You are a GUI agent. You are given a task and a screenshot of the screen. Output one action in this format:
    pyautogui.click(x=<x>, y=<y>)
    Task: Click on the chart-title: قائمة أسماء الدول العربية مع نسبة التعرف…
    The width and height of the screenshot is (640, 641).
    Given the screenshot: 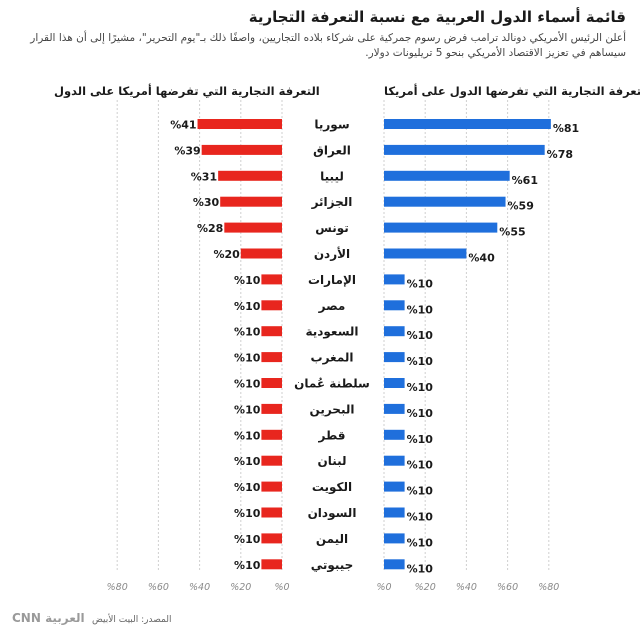 What is the action you would take?
    pyautogui.click(x=437, y=17)
    